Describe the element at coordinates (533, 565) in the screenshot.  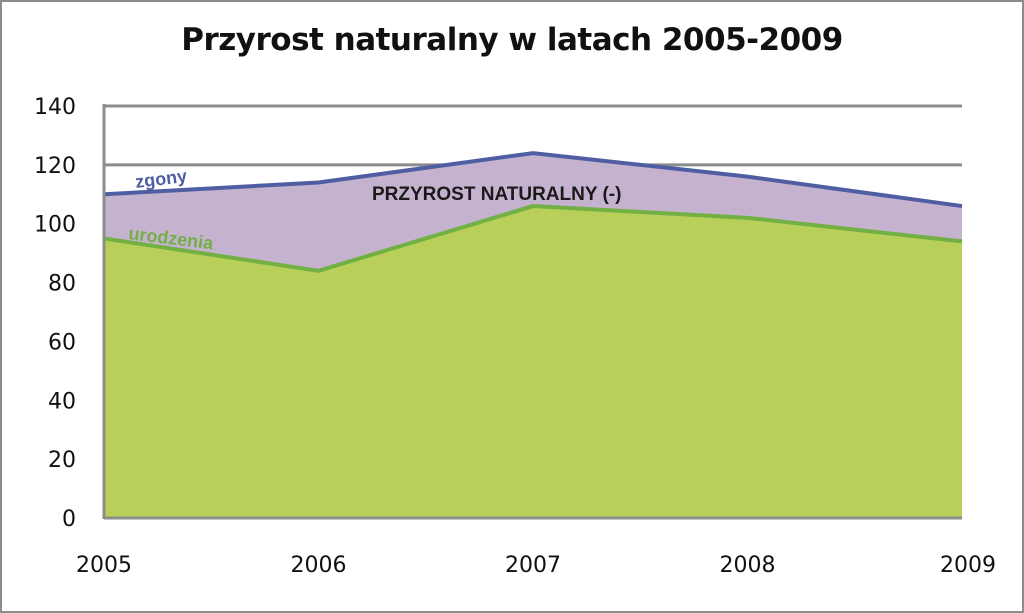
I see `x-tick-label-2: 2007` at that location.